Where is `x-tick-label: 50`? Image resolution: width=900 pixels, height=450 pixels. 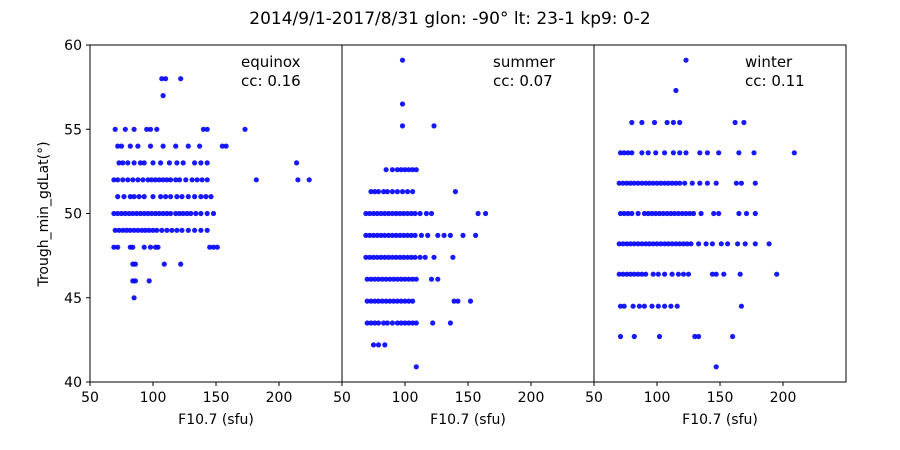
x-tick-label: 50 is located at coordinates (594, 398).